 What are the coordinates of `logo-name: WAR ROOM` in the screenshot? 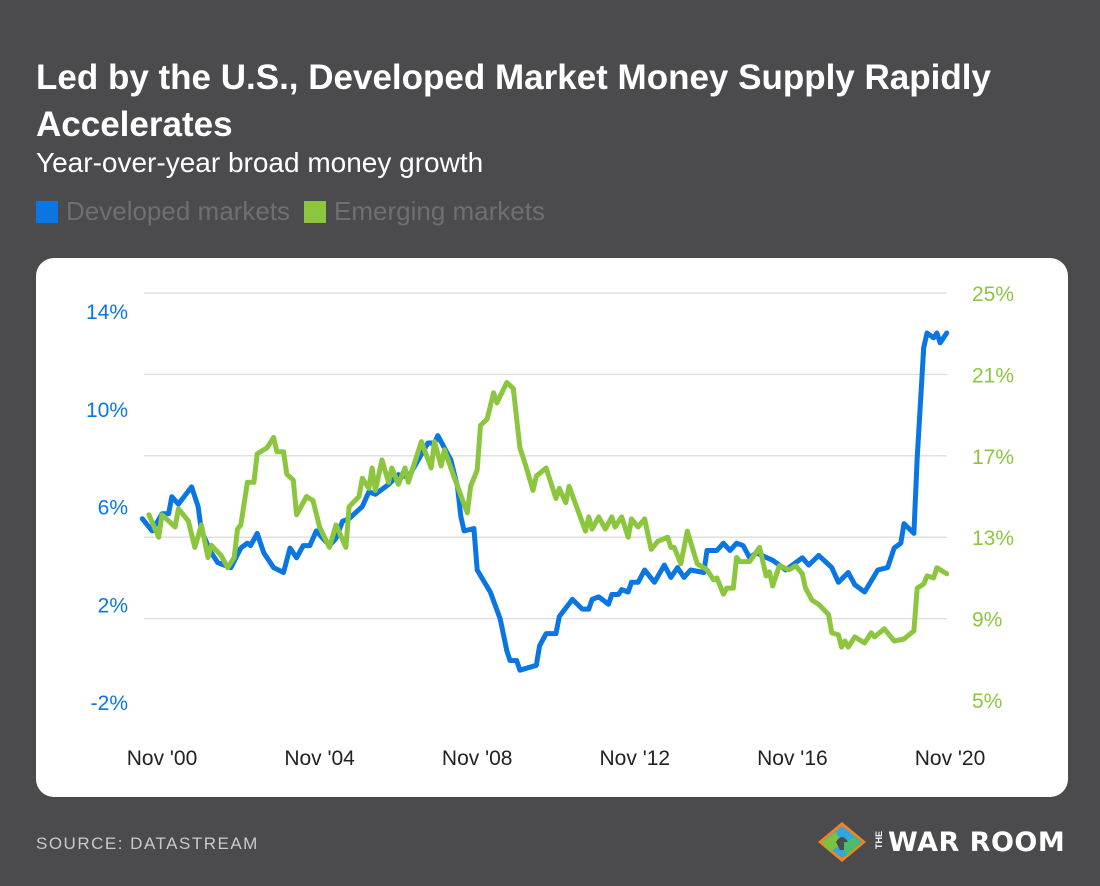 It's located at (977, 842).